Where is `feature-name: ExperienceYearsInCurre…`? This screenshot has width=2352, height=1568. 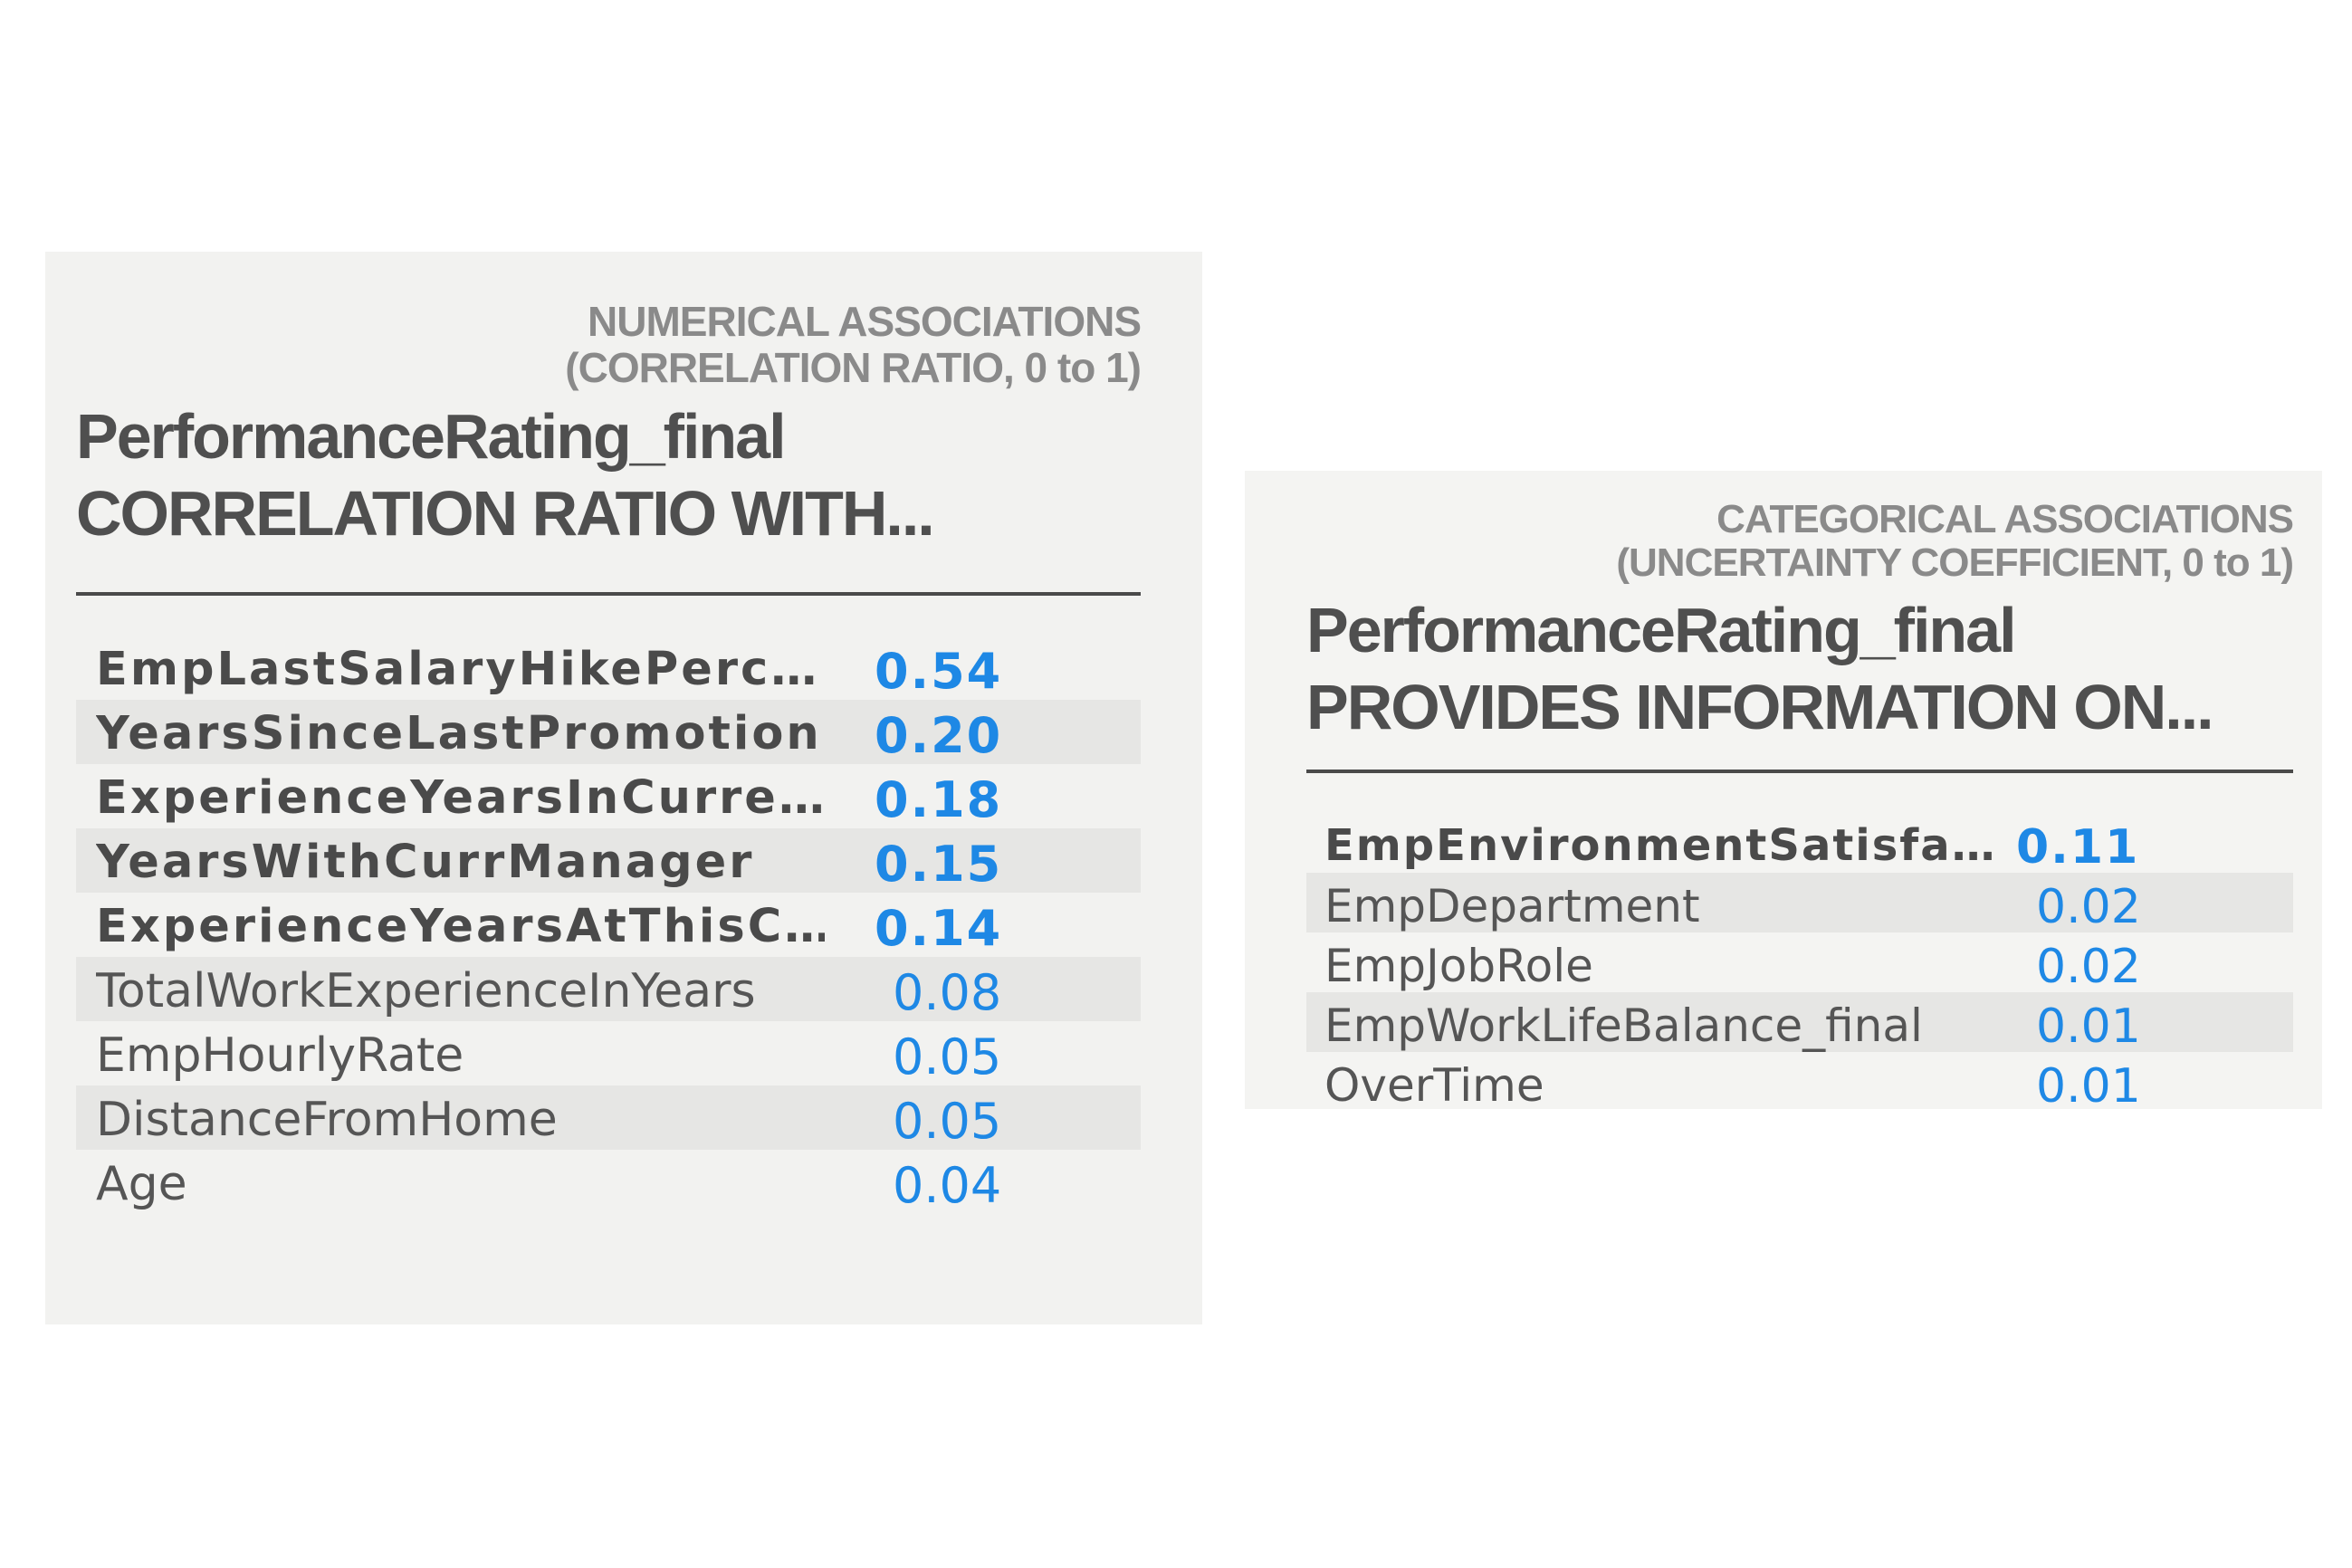
feature-name: ExperienceYearsInCurre… is located at coordinates (460, 798).